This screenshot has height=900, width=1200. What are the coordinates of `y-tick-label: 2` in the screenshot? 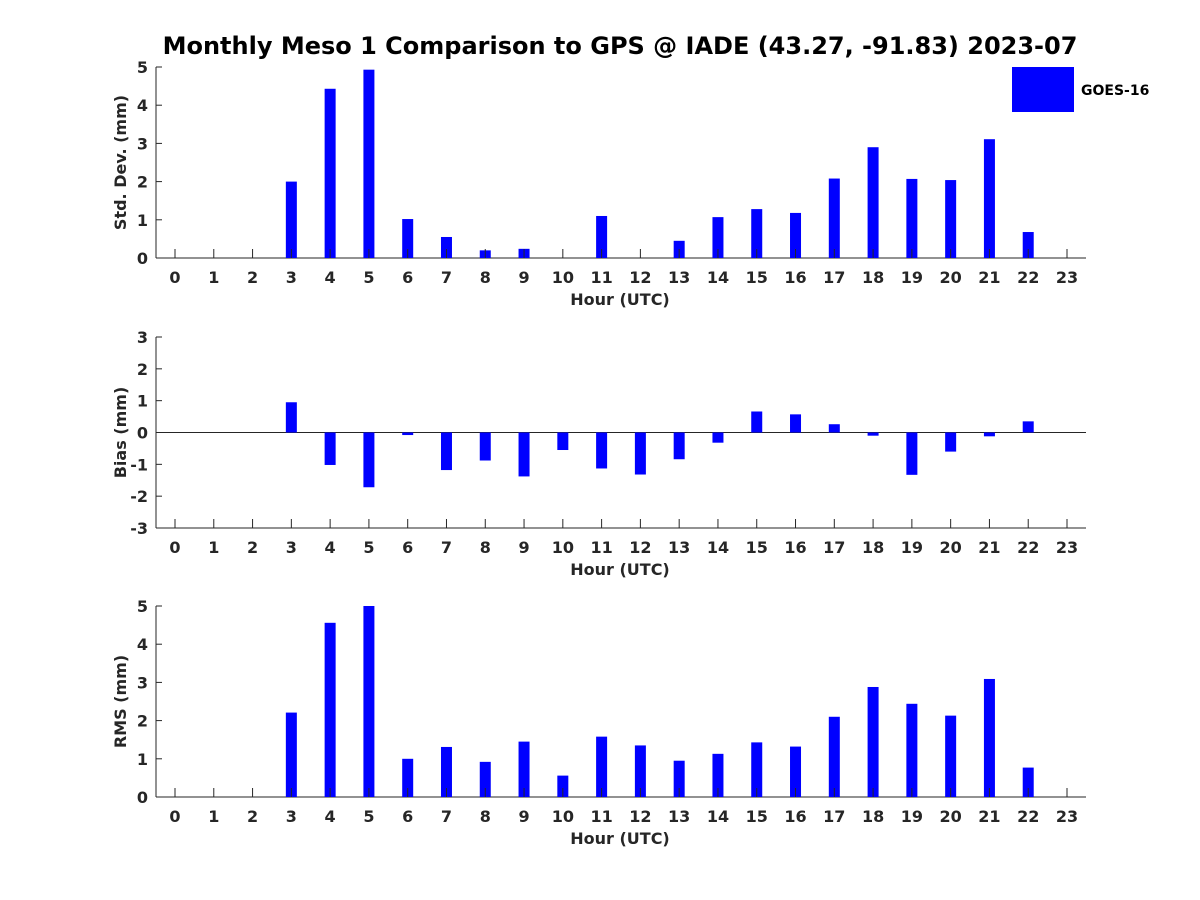 It's located at (142, 369).